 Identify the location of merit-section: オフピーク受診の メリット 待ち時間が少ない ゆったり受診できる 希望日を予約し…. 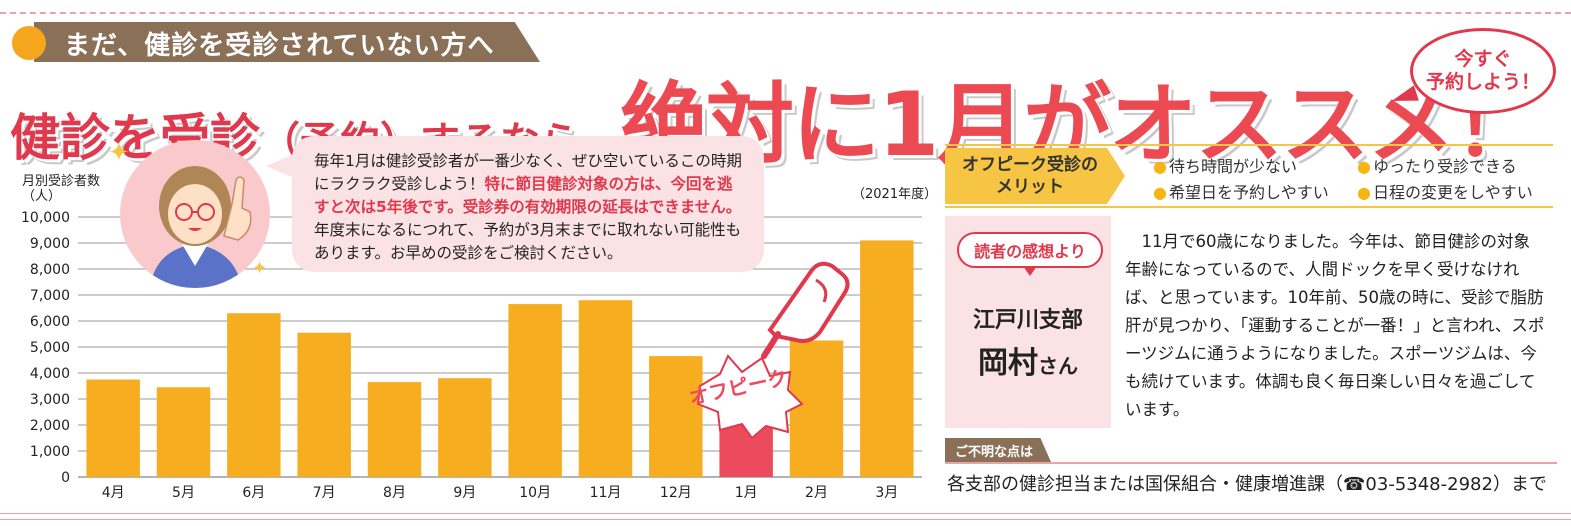
(1249, 176).